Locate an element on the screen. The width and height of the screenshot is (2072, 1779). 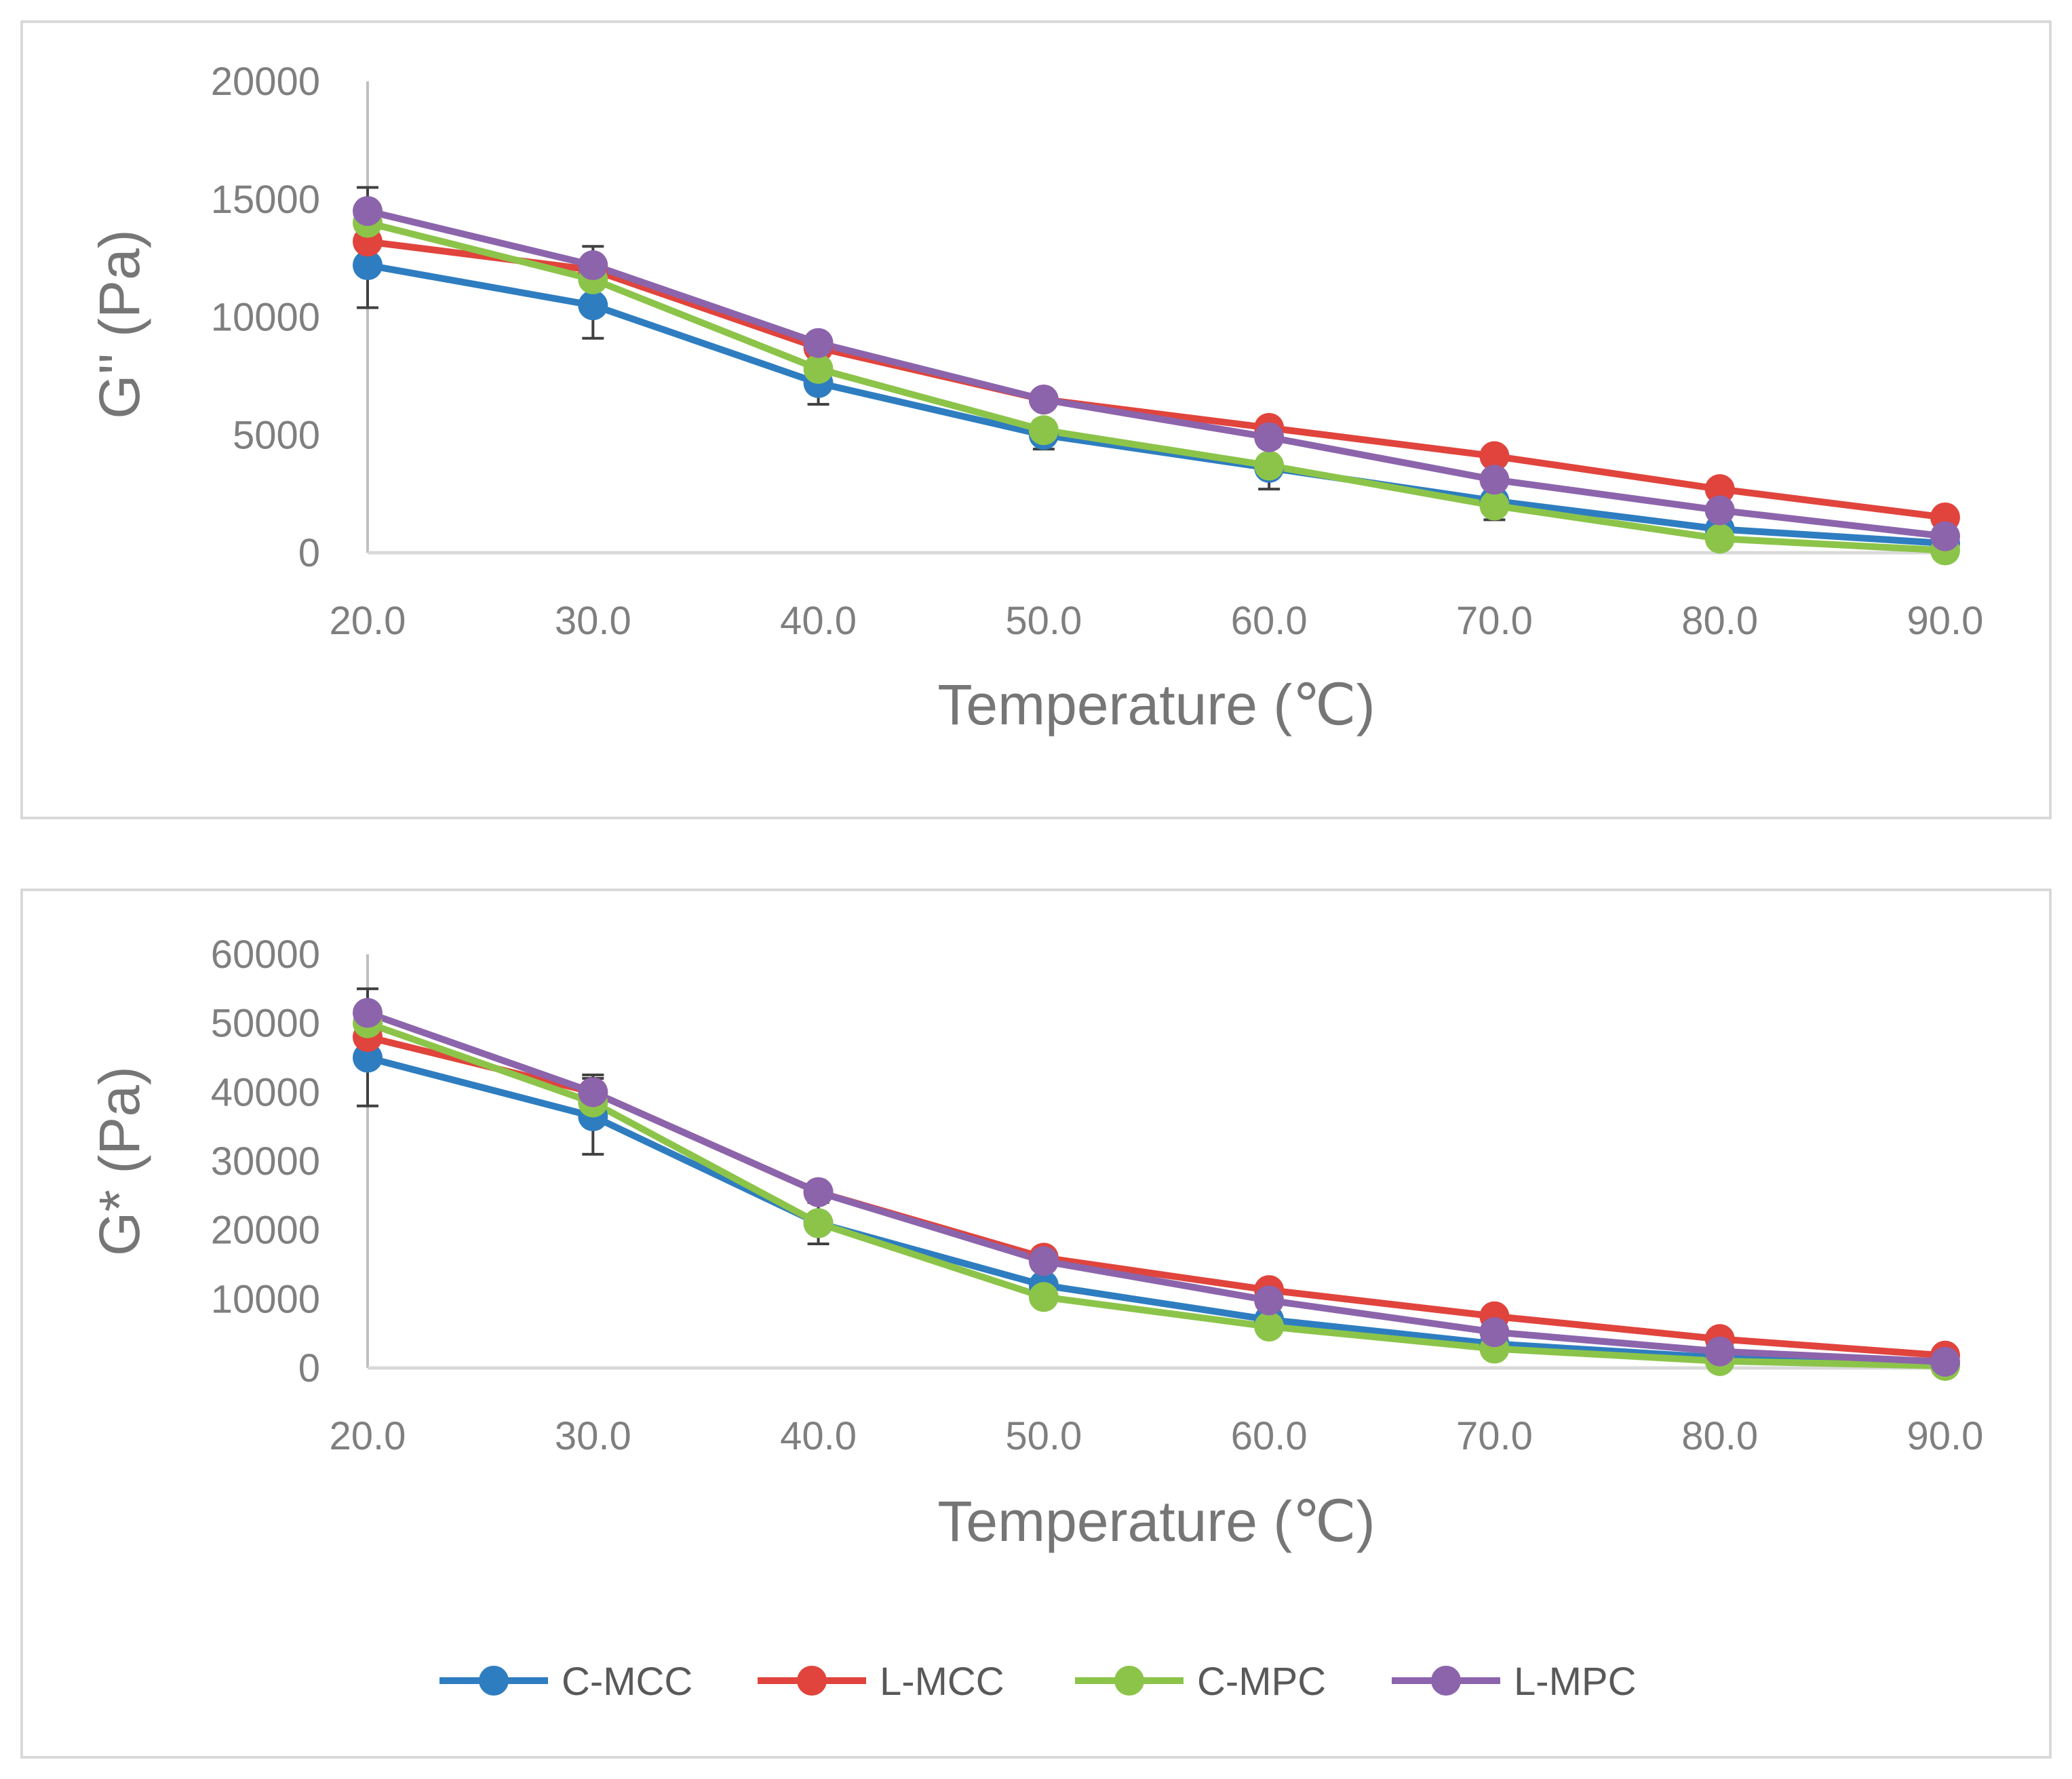
series-line-l-mcc is located at coordinates (1156, 379).